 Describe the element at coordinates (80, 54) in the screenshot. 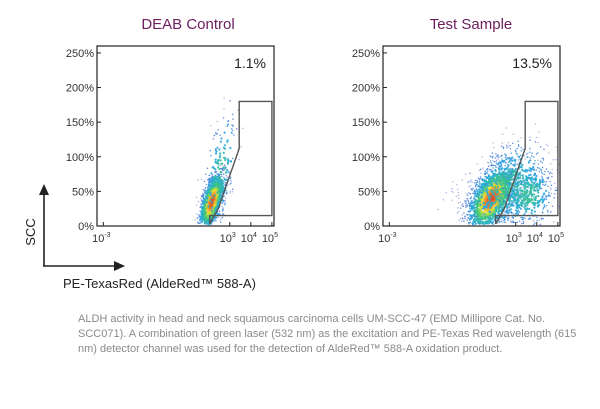

I see `y-tick-label: 250%` at that location.